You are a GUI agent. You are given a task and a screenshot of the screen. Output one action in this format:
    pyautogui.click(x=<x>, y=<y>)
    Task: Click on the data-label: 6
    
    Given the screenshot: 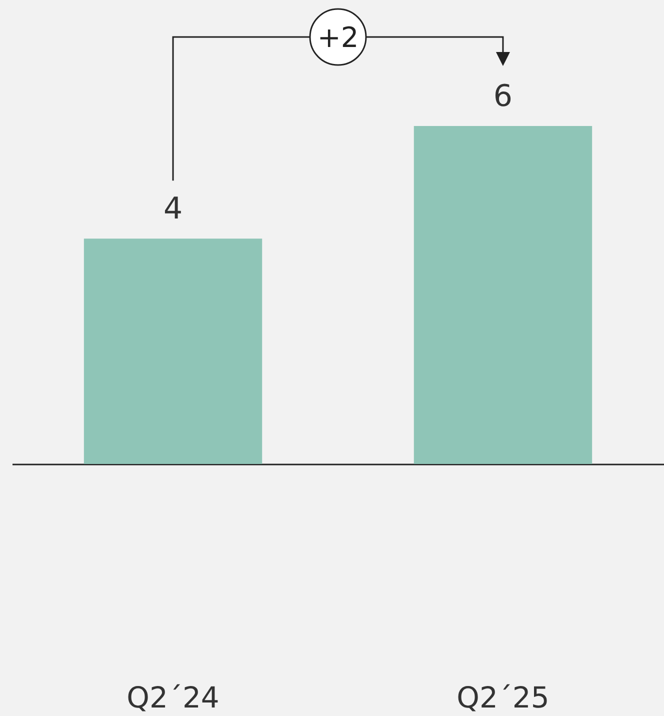 What is the action you would take?
    pyautogui.click(x=503, y=96)
    